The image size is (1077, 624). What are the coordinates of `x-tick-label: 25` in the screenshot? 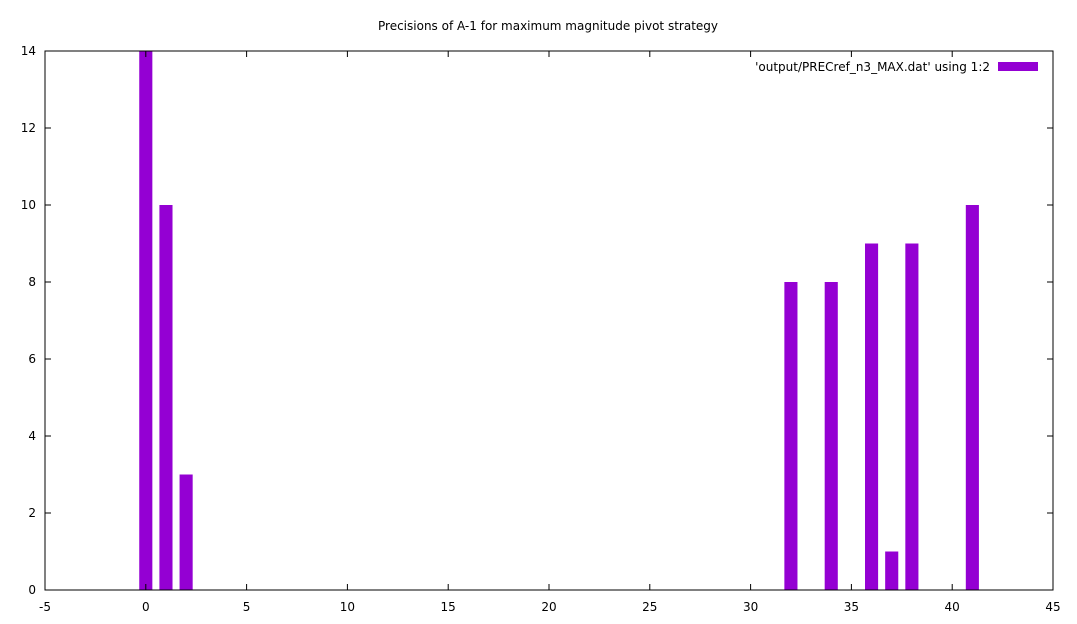 It's located at (649, 607).